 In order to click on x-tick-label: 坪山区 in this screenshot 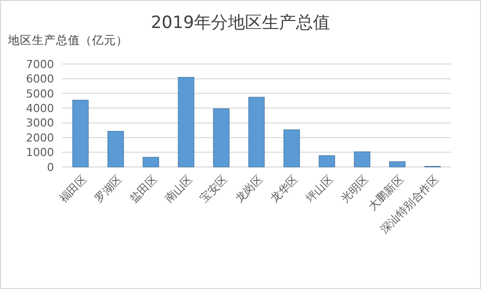, I will do `click(319, 189)`.